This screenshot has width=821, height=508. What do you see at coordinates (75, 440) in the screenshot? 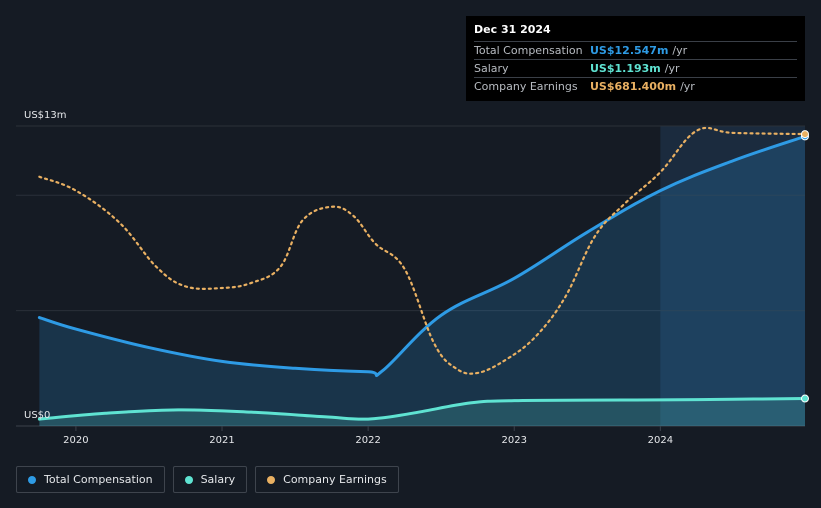
I see `x-tick-label: 2020` at bounding box center [75, 440].